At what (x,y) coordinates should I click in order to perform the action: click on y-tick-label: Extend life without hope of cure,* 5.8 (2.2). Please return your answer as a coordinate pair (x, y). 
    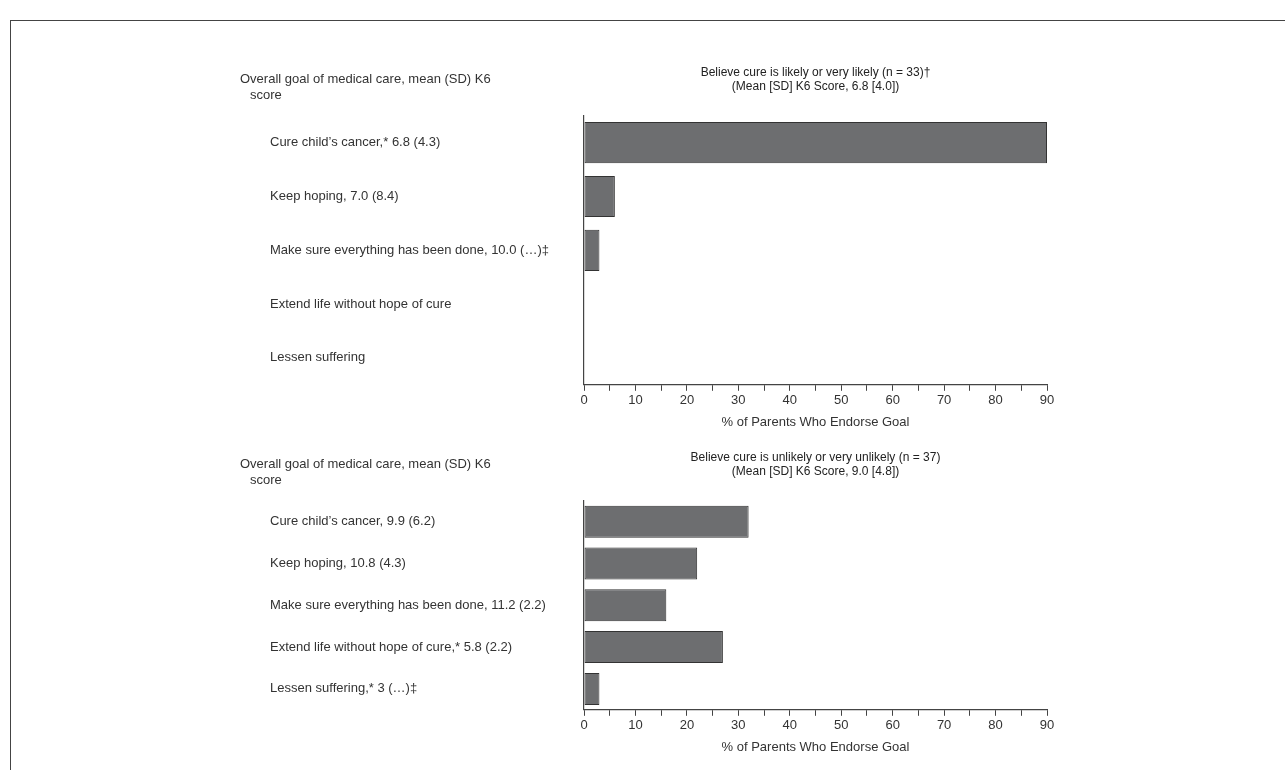
    Looking at the image, I should click on (391, 646).